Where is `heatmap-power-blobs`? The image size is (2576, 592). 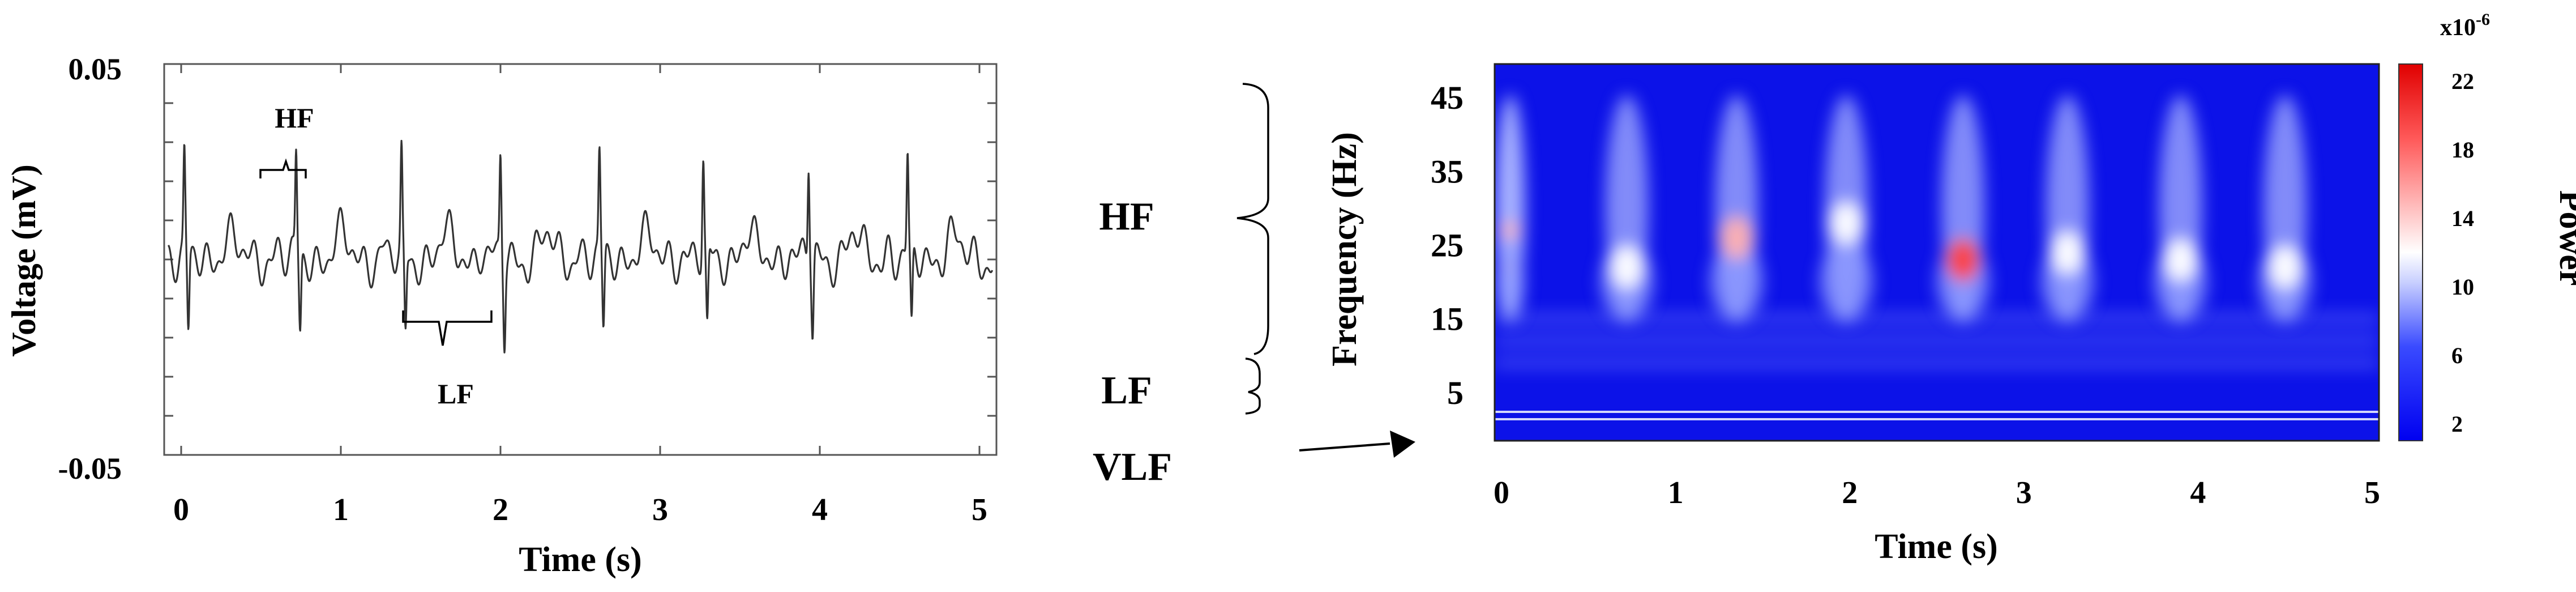 heatmap-power-blobs is located at coordinates (1904, 208).